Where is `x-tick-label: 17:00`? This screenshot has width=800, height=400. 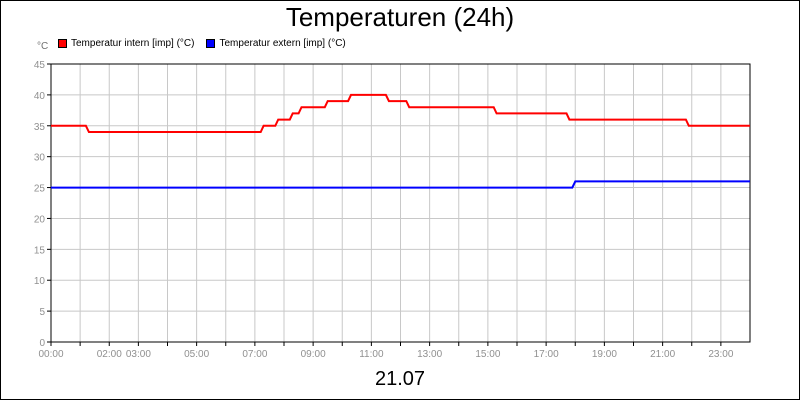 x-tick-label: 17:00 is located at coordinates (546, 354).